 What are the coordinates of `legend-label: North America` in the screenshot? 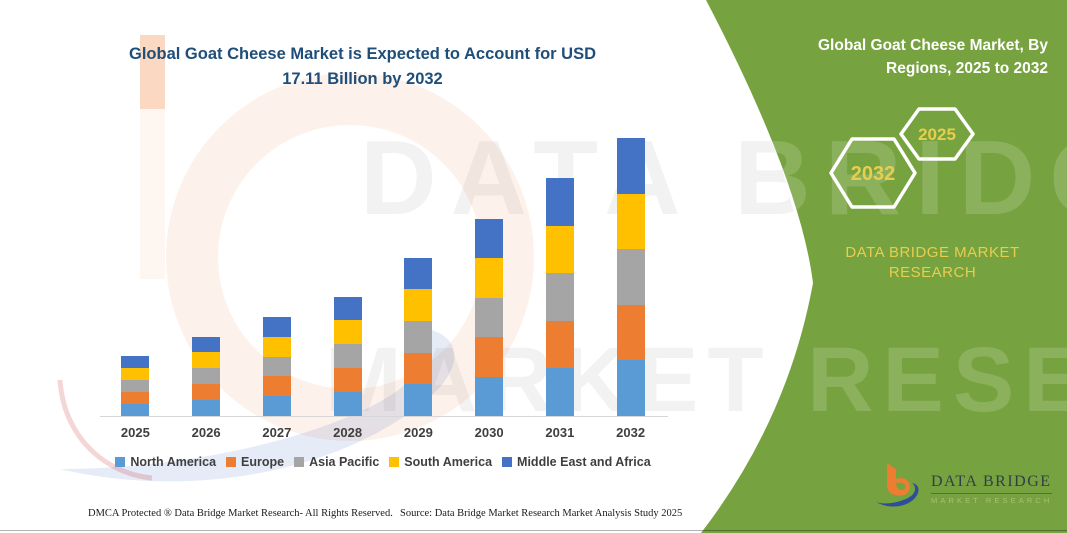 It's located at (173, 462).